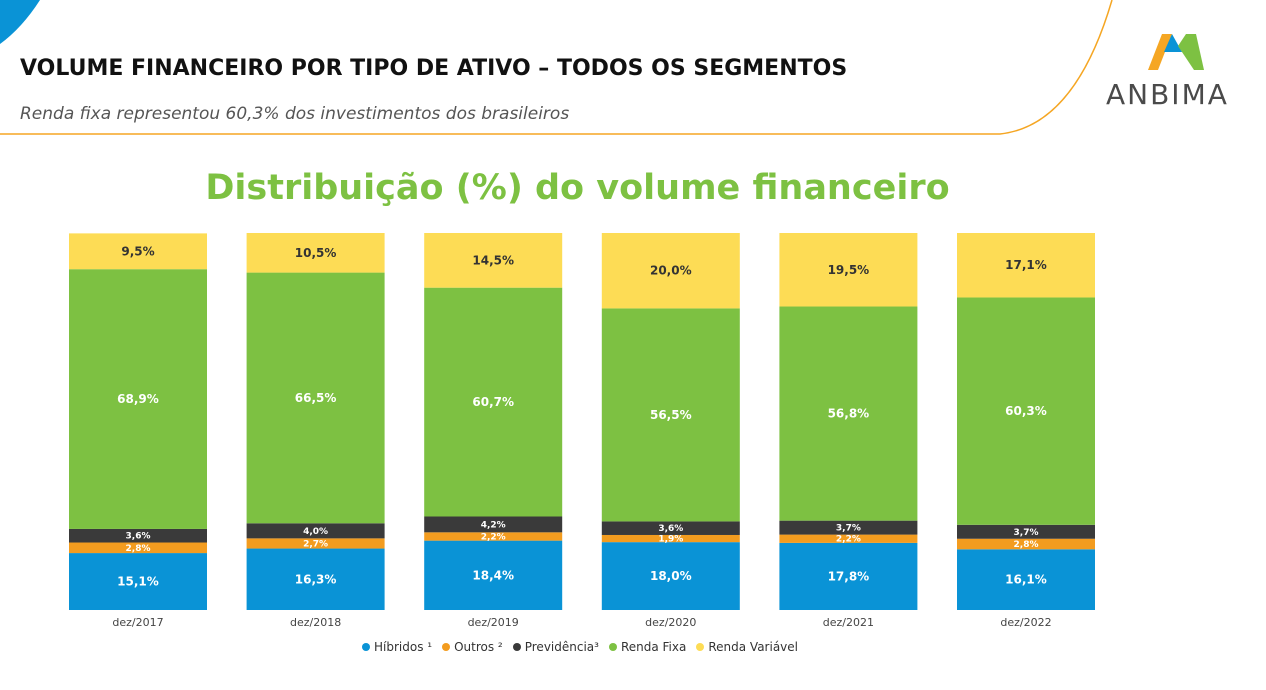 This screenshot has width=1266, height=690. I want to click on data-label-renda_variavel: 17,1%, so click(1026, 265).